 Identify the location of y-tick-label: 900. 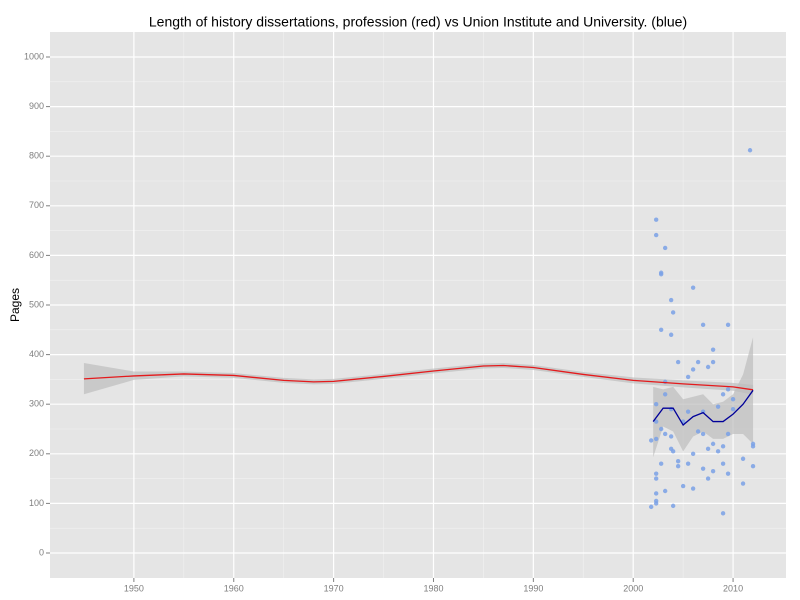
(36, 106).